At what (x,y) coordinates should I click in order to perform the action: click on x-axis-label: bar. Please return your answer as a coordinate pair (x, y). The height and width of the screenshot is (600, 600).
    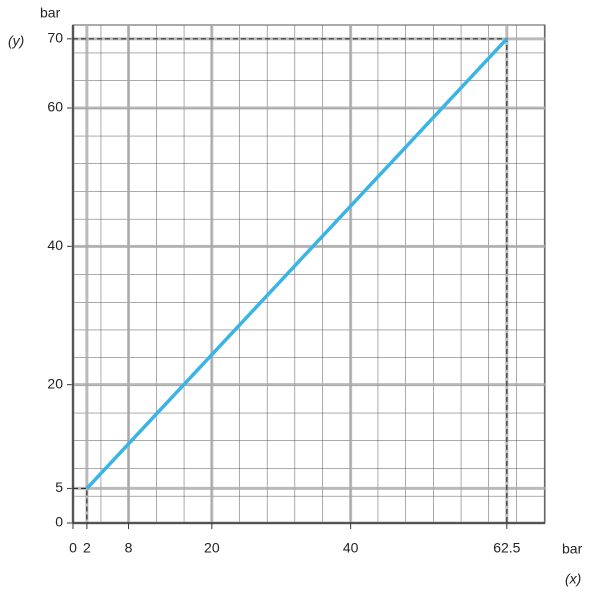
    Looking at the image, I should click on (572, 549).